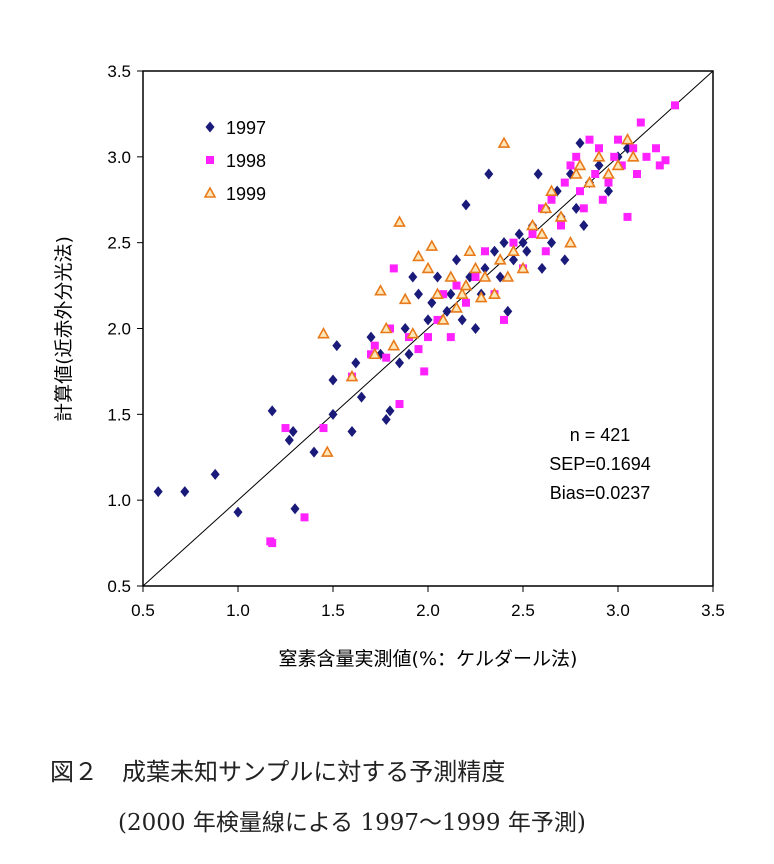 Image resolution: width=774 pixels, height=864 pixels. Describe the element at coordinates (119, 414) in the screenshot. I see `y-tick-label: 1.5` at that location.